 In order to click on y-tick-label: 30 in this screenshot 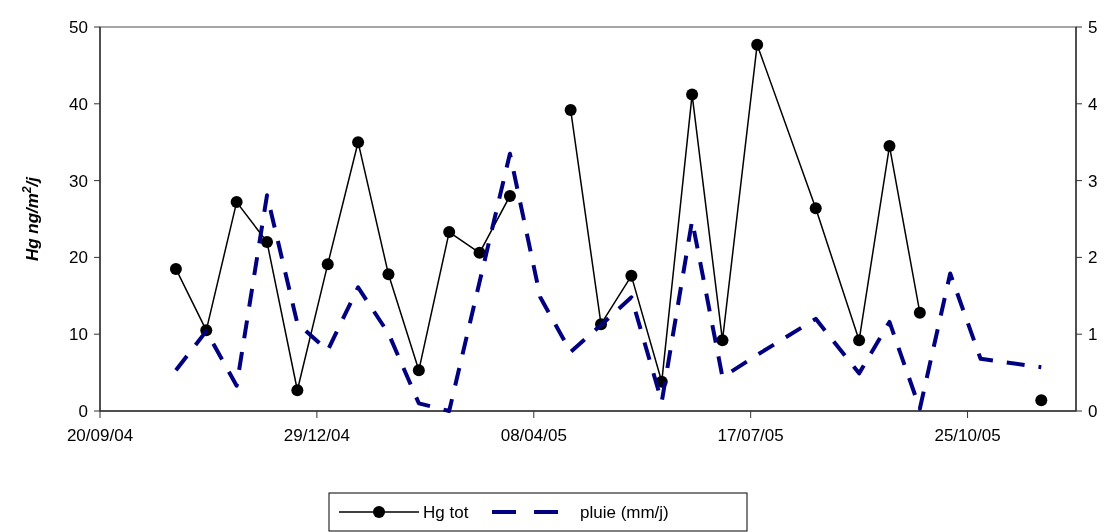, I will do `click(78, 181)`.